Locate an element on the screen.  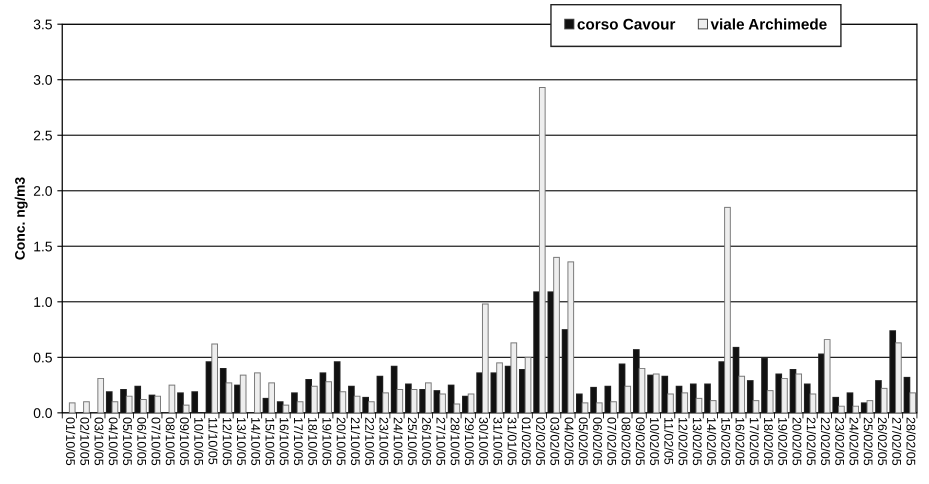
x-tick-label: 09/02/05 is located at coordinates (640, 442).